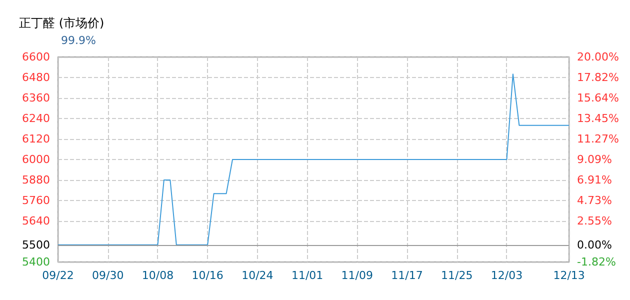 Image resolution: width=630 pixels, height=300 pixels. What do you see at coordinates (598, 97) in the screenshot?
I see `y2-tick-label: 15.64%` at bounding box center [598, 97].